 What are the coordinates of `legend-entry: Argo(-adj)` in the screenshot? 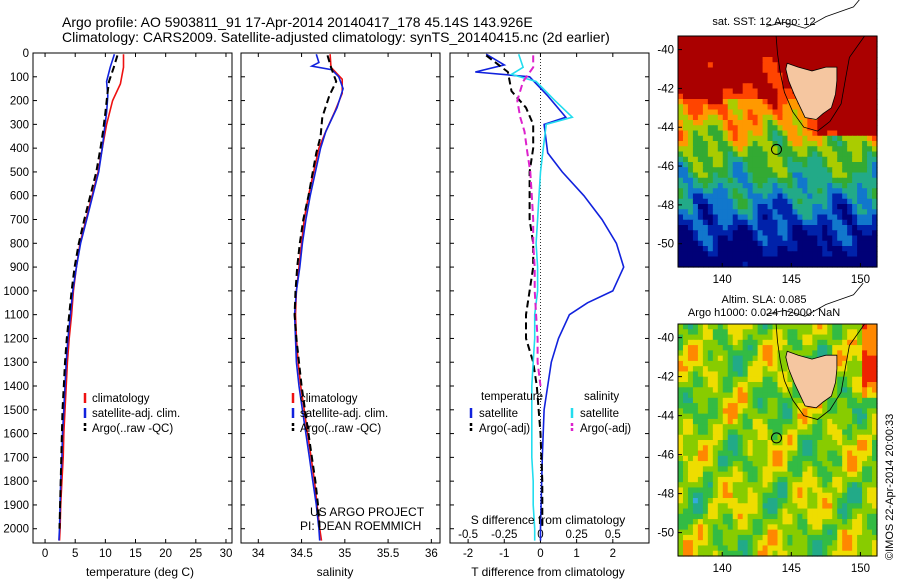 It's located at (504, 429).